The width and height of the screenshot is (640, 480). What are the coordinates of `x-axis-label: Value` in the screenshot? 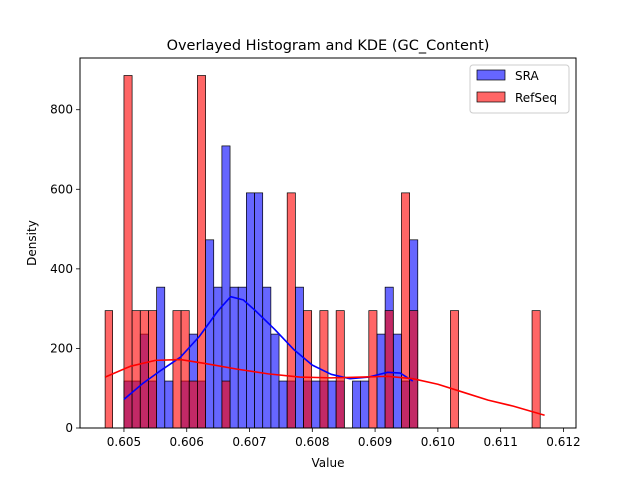 It's located at (328, 463).